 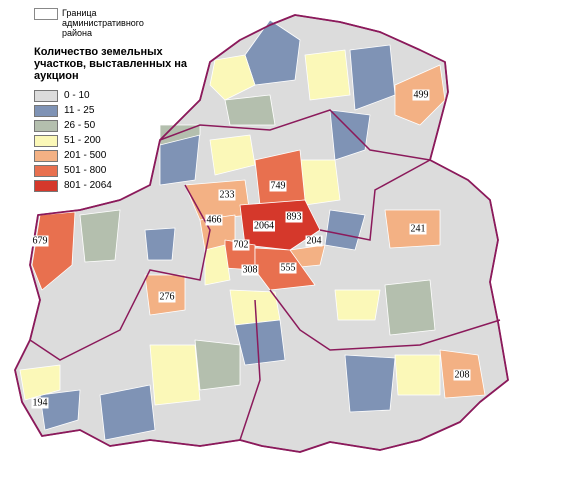 I want to click on legend-item: 201 - 500, so click(x=114, y=155).